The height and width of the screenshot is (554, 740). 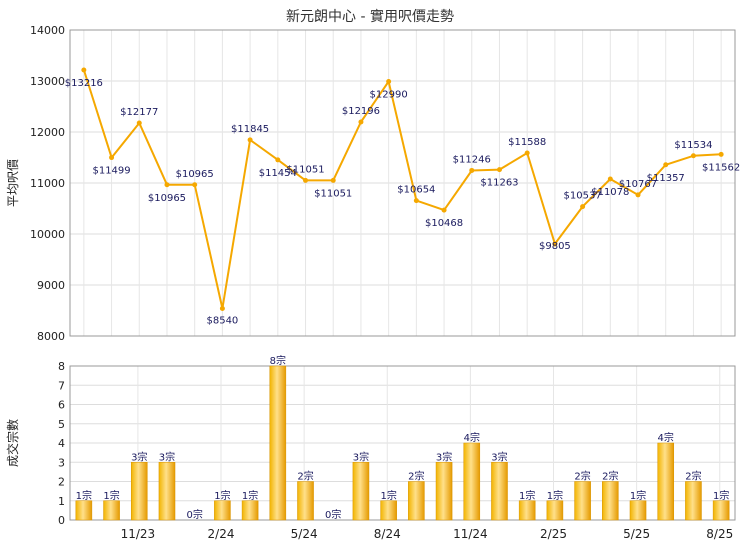 What do you see at coordinates (47, 132) in the screenshot?
I see `y-tick-label: 12000` at bounding box center [47, 132].